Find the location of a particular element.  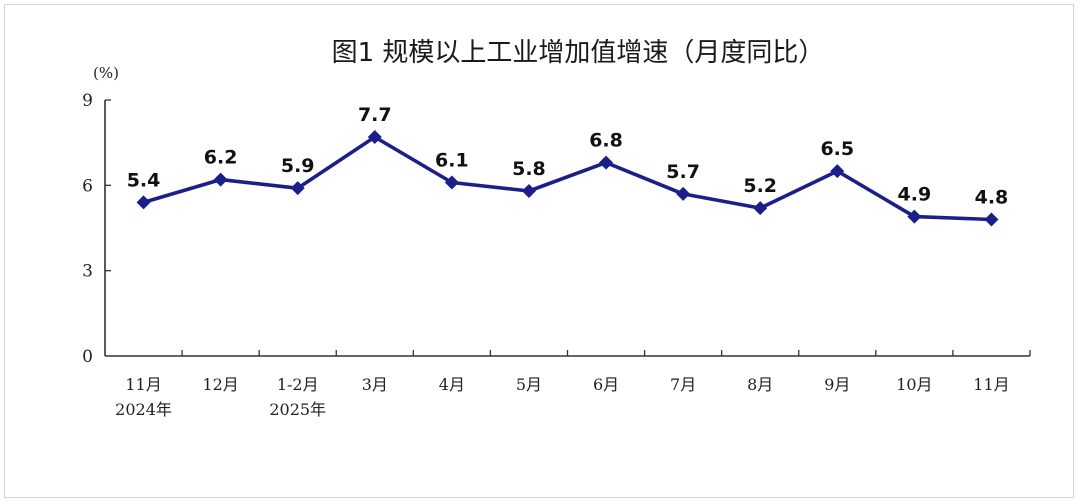

data-label: 5.2 is located at coordinates (760, 186).